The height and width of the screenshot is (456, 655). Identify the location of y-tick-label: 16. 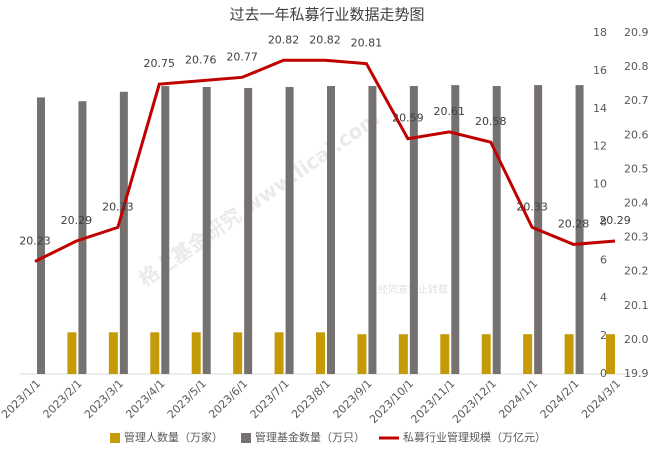
(600, 70).